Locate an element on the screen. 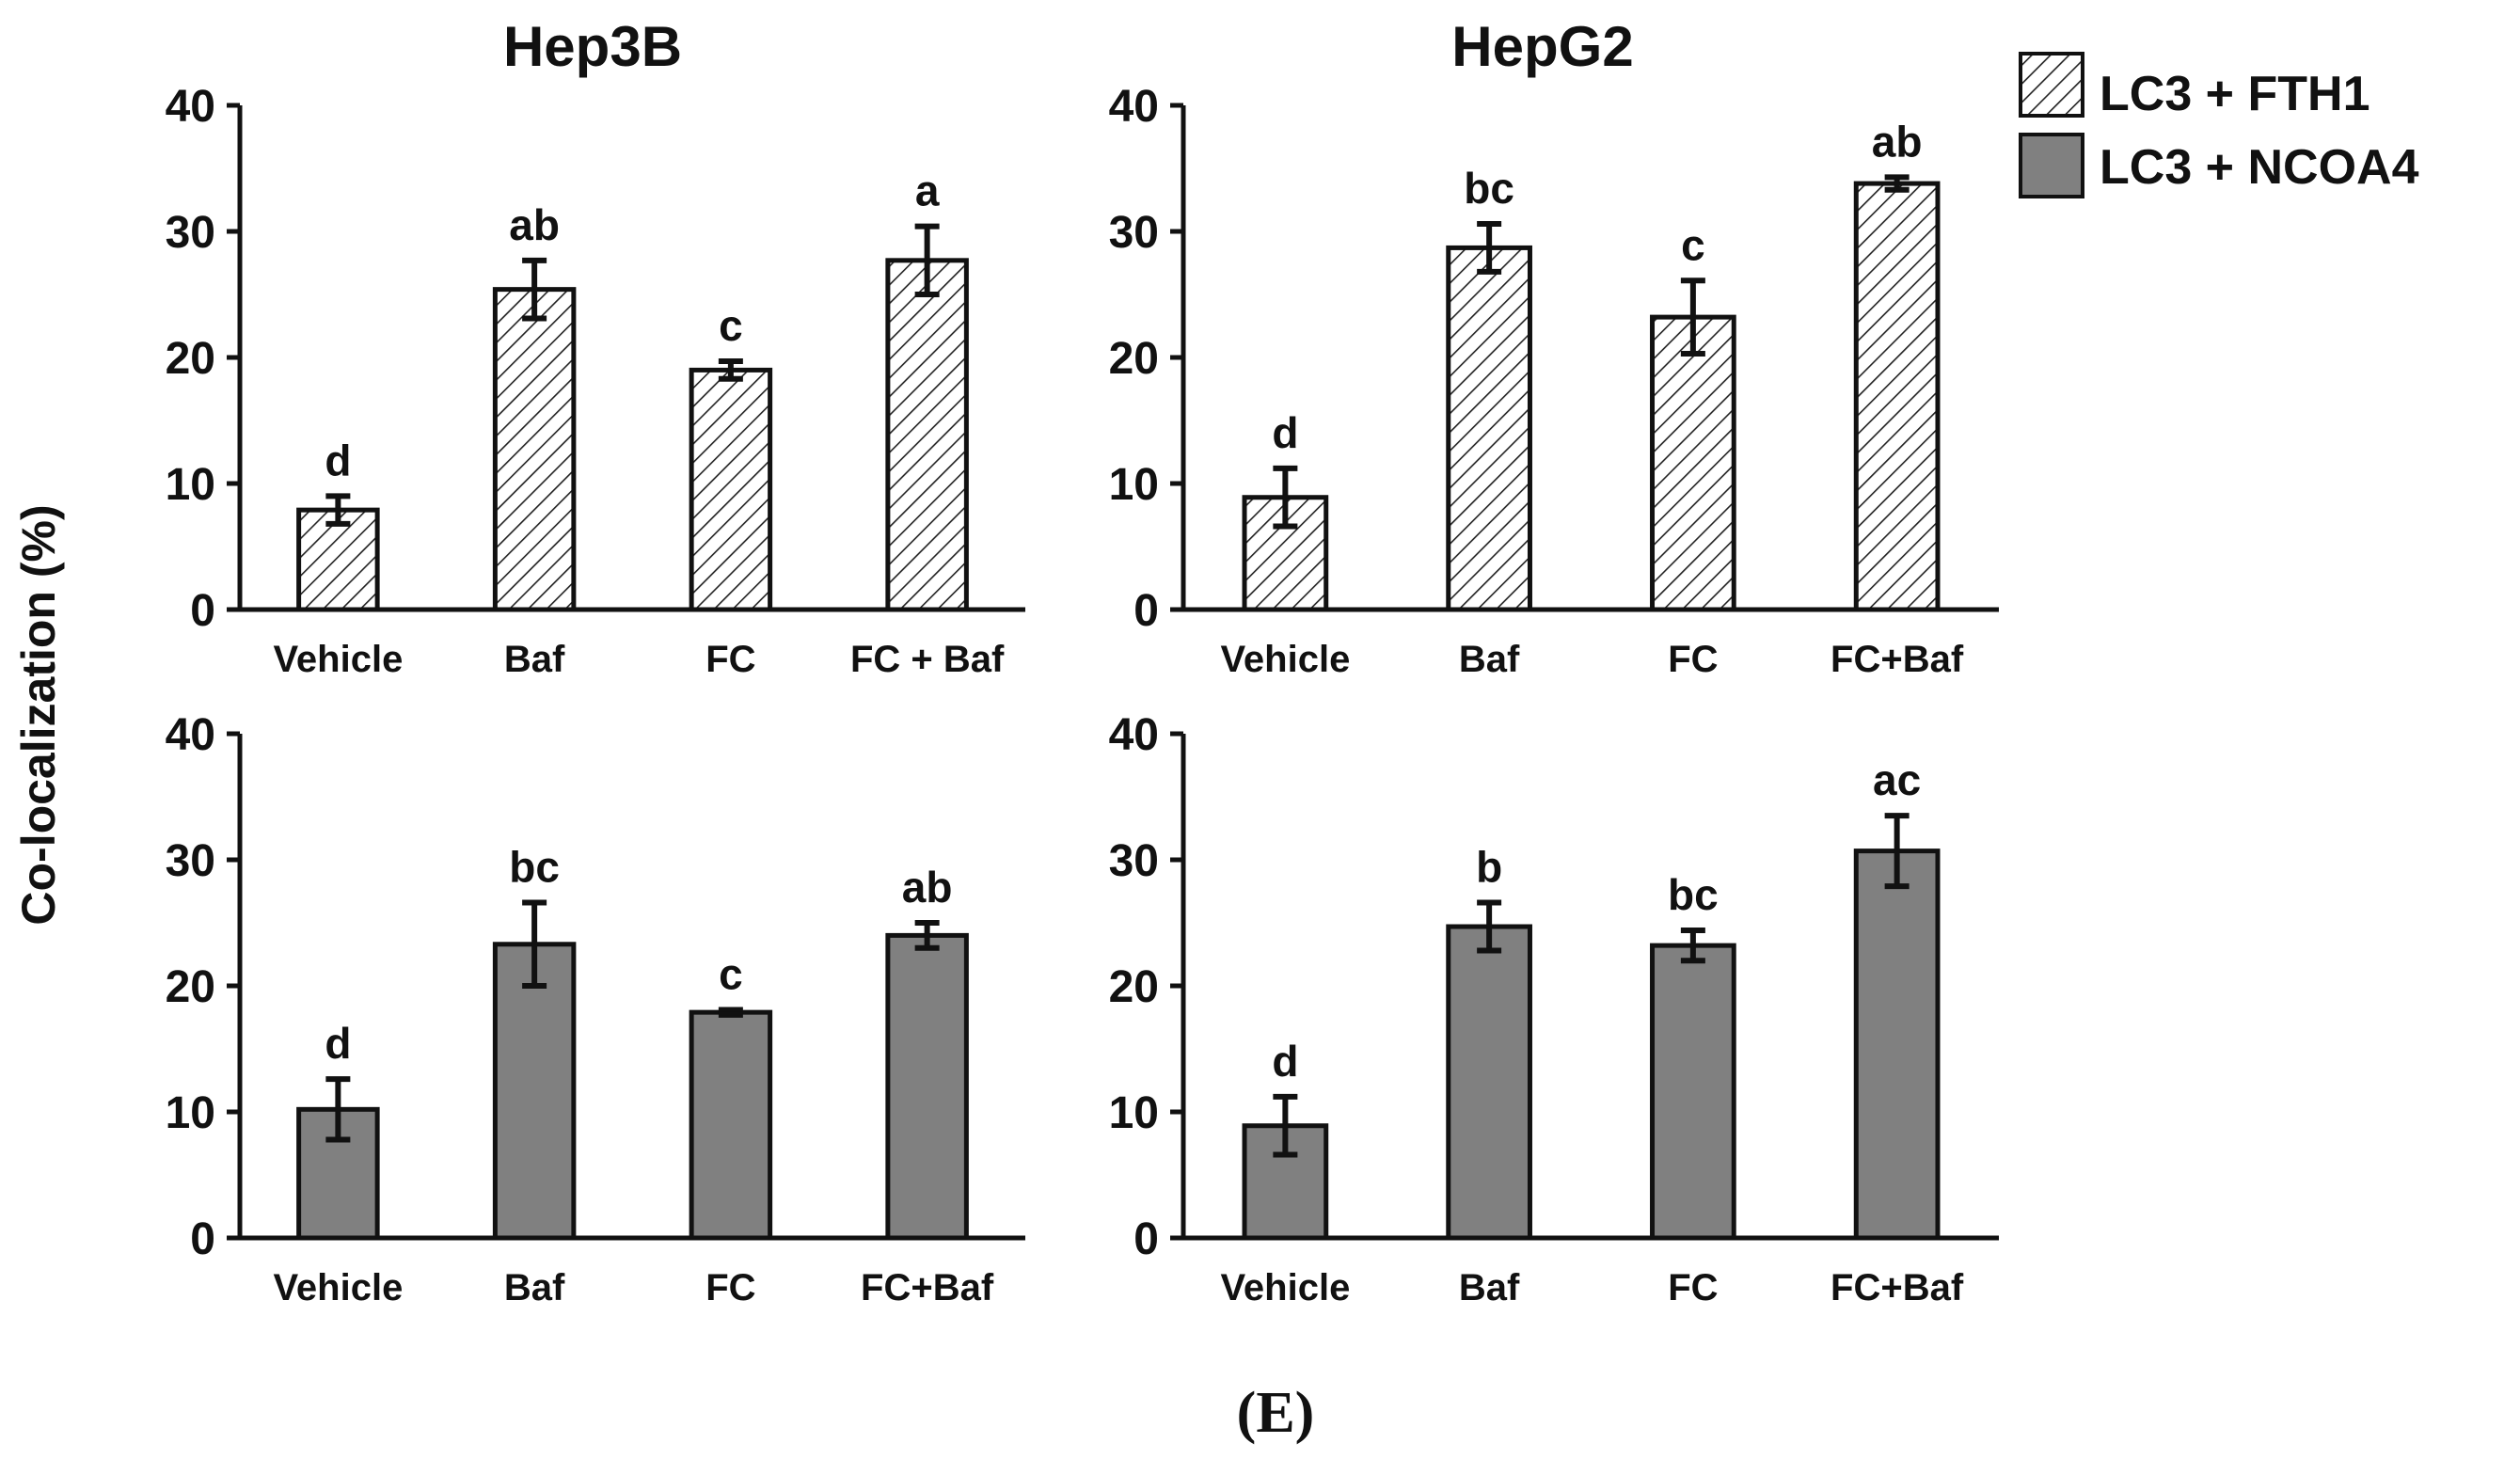 Image resolution: width=2520 pixels, height=1459 pixels. legend-label-ncoa4: LC3 + NCOA4 is located at coordinates (2259, 167).